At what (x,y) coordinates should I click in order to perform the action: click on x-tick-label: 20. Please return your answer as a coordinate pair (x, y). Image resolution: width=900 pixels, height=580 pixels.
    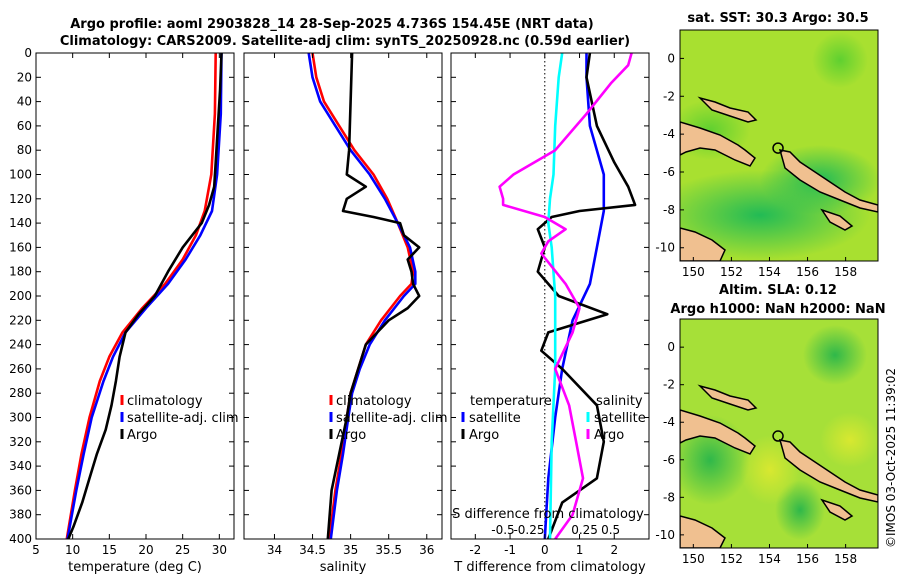
    Looking at the image, I should click on (145, 550).